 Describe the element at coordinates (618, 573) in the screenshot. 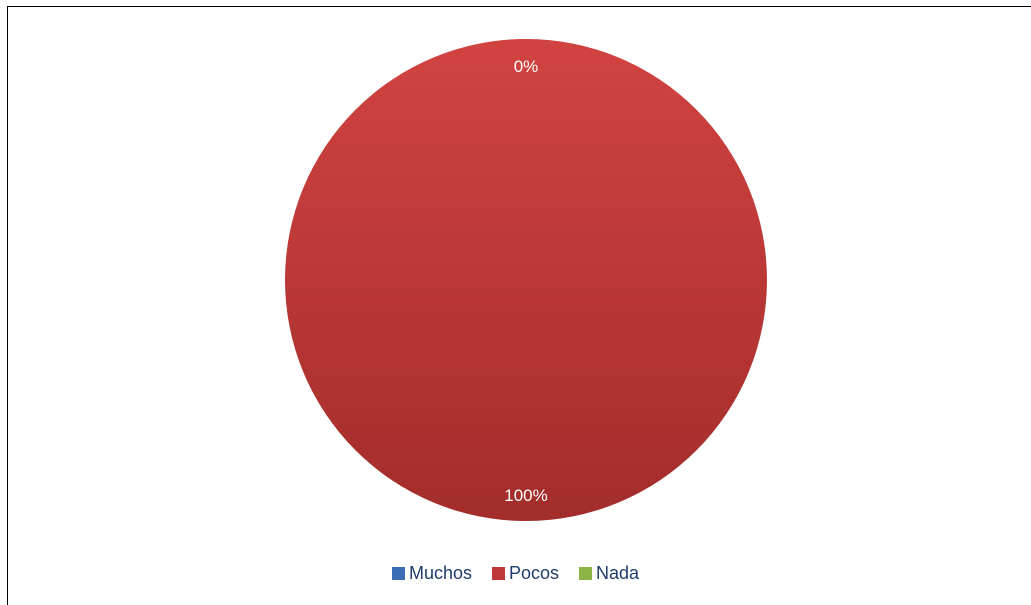

I see `legend-label: Nada` at that location.